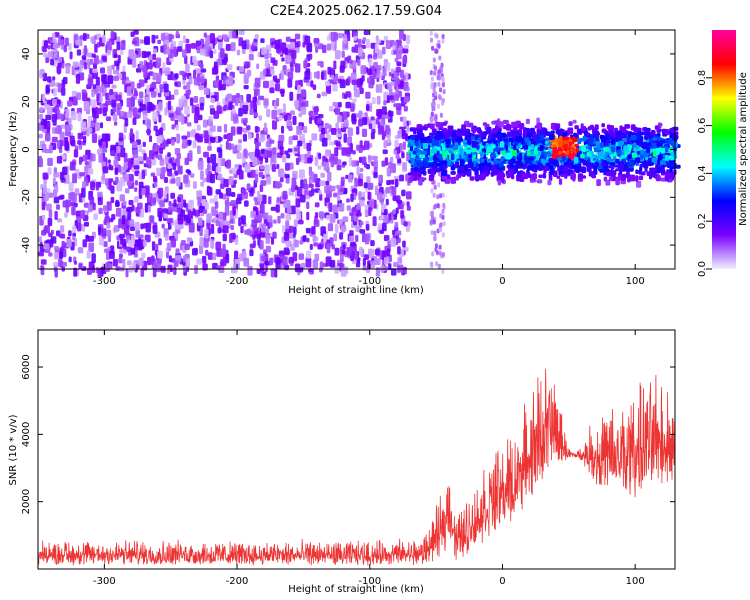 Image resolution: width=750 pixels, height=600 pixels. Describe the element at coordinates (237, 281) in the screenshot. I see `x-tick-label: -200` at that location.